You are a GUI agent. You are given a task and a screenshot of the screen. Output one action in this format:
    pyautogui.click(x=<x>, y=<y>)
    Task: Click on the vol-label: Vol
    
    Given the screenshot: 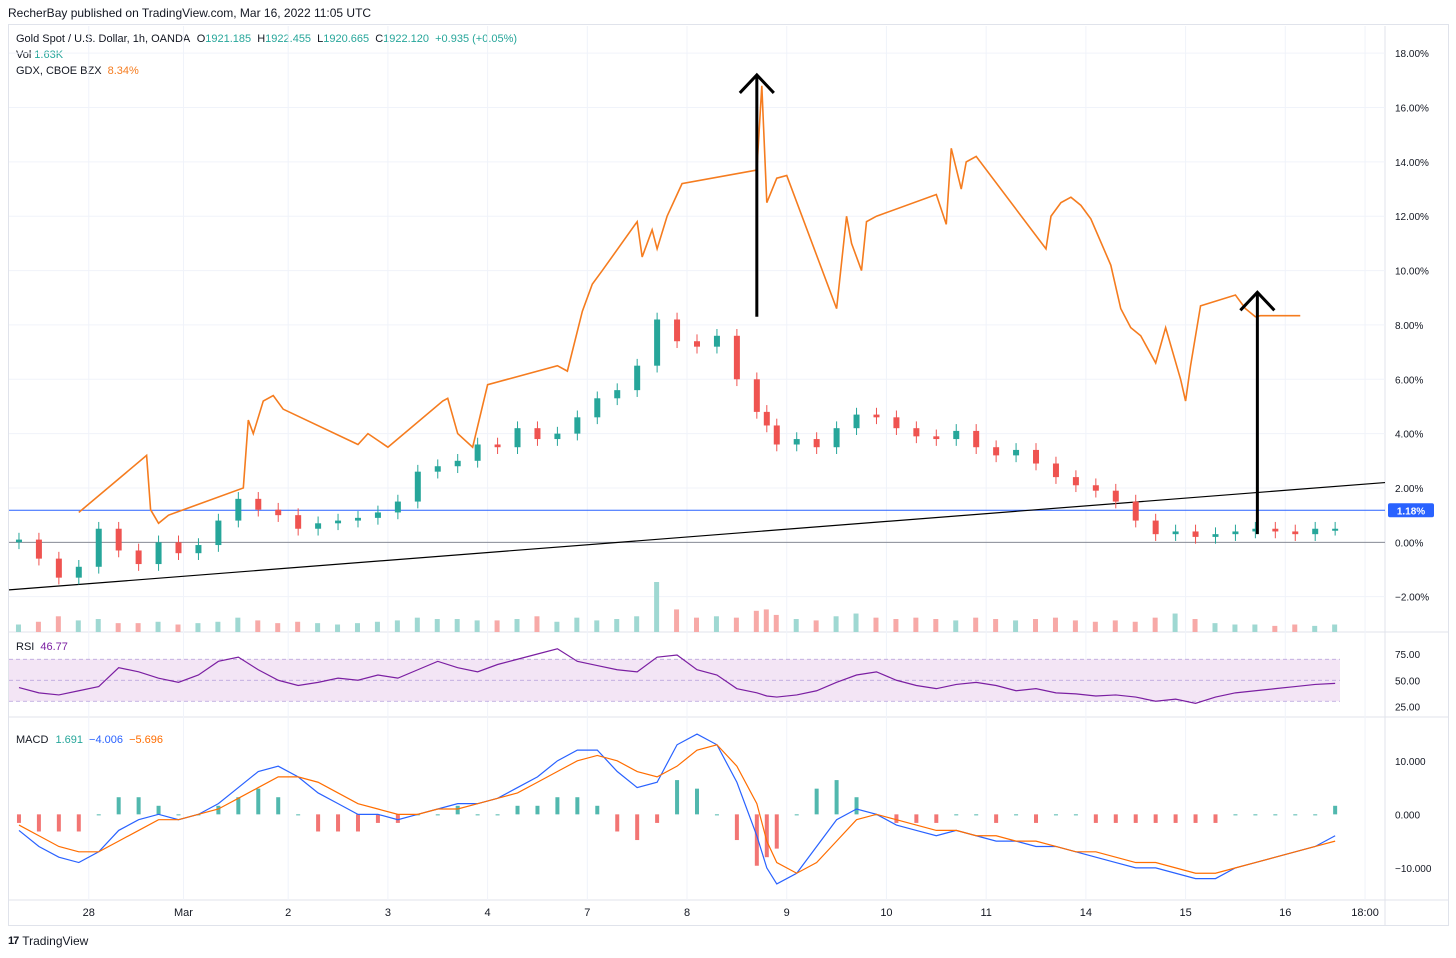 What is the action you would take?
    pyautogui.click(x=24, y=55)
    